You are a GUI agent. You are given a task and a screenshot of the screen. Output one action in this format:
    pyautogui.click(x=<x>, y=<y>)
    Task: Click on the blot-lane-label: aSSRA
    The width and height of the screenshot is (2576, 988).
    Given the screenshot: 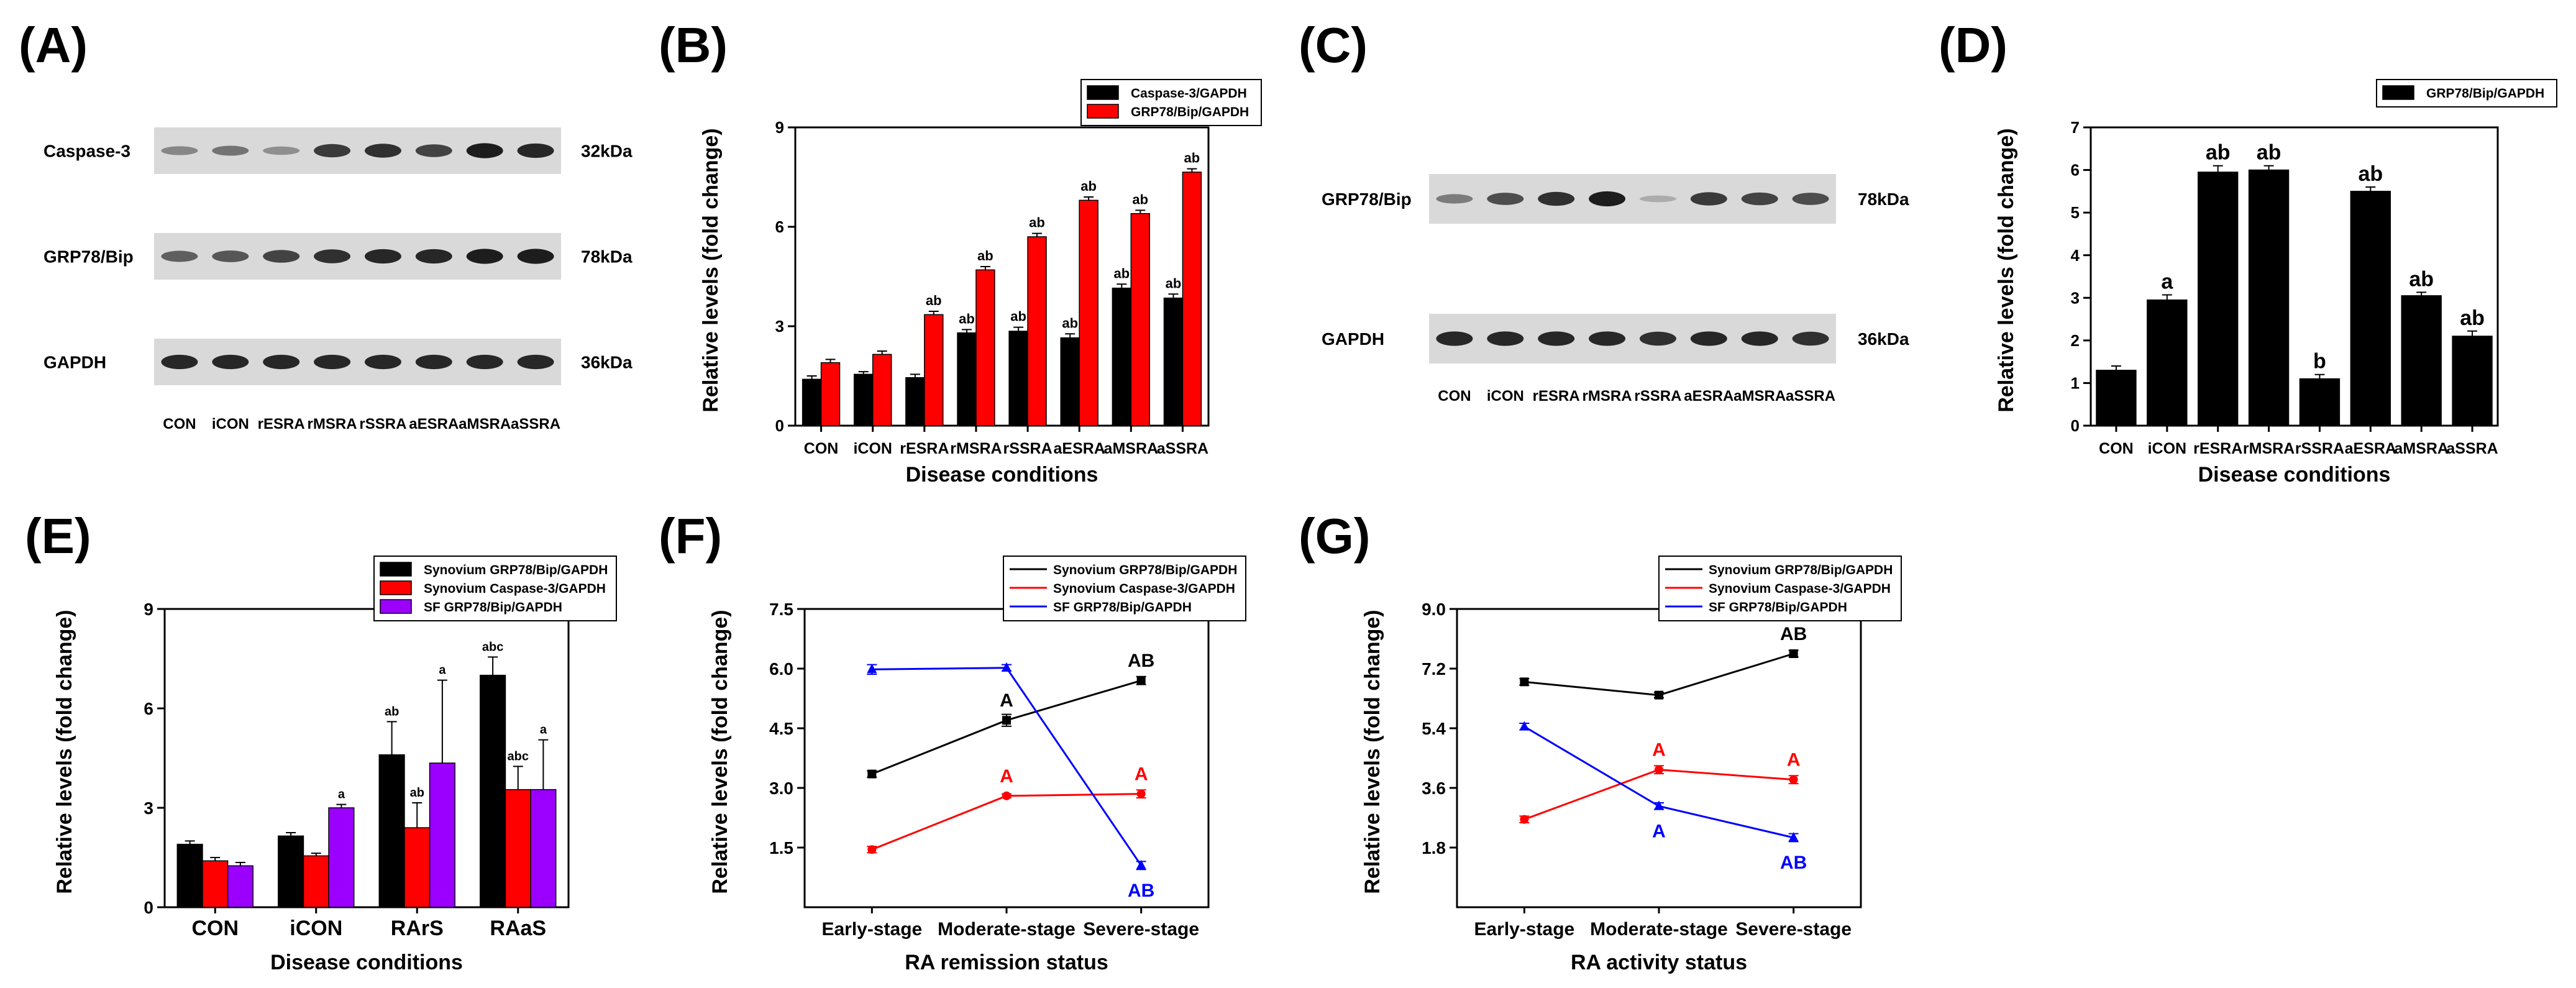 What is the action you would take?
    pyautogui.click(x=535, y=424)
    